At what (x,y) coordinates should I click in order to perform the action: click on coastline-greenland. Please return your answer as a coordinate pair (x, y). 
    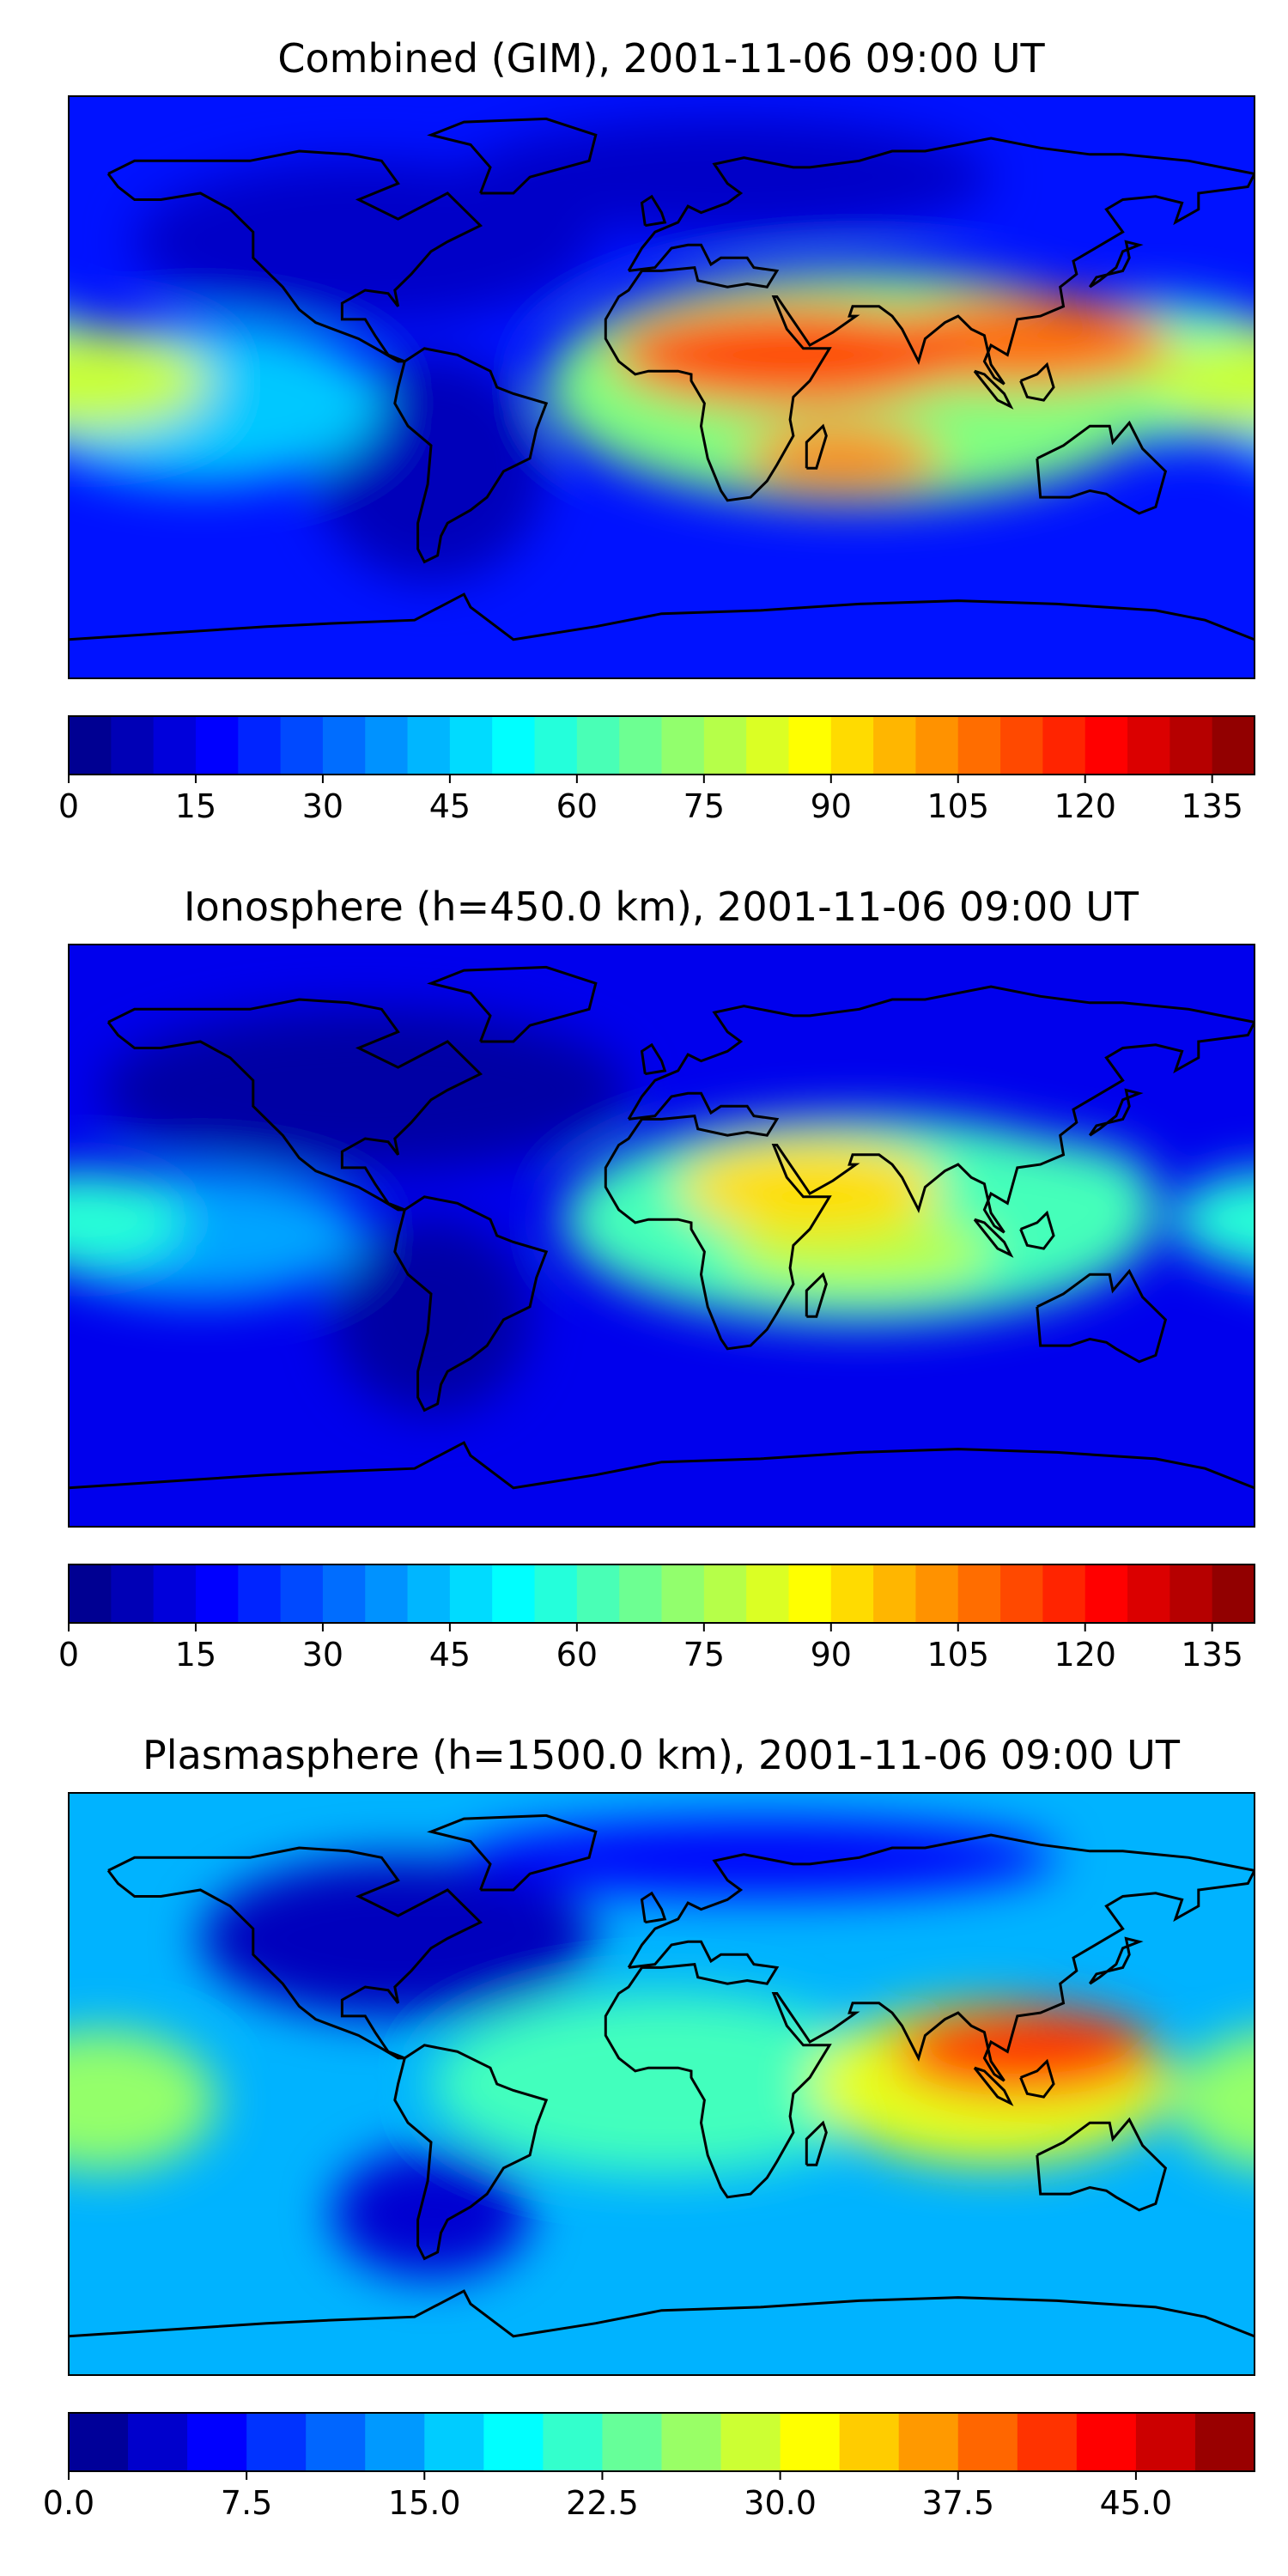
    Looking at the image, I should click on (512, 156).